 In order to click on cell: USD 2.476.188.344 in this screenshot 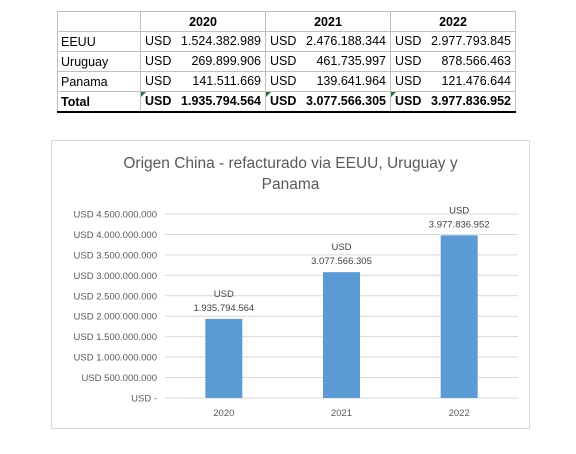, I will do `click(328, 41)`.